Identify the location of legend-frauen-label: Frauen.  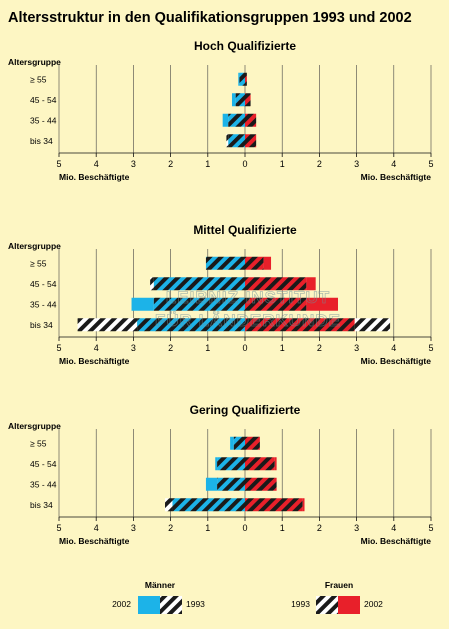
(339, 585).